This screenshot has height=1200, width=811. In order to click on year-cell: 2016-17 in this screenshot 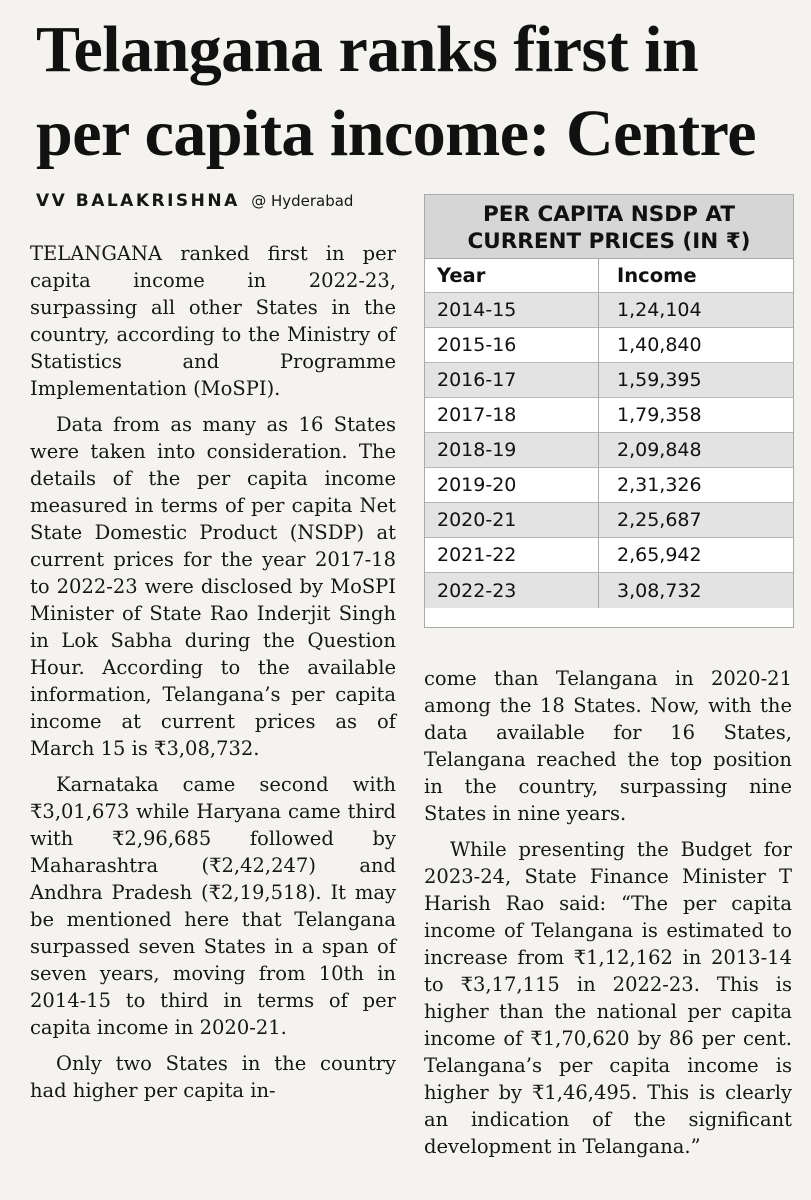, I will do `click(512, 380)`.